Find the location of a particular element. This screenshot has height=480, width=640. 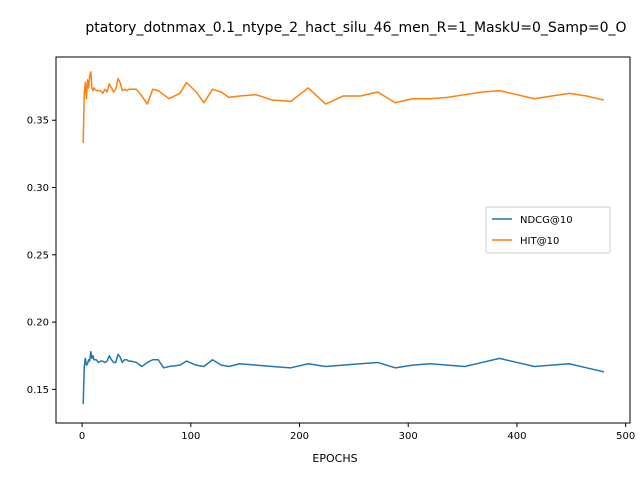

x-axis-label: EPOCHS is located at coordinates (334, 458).